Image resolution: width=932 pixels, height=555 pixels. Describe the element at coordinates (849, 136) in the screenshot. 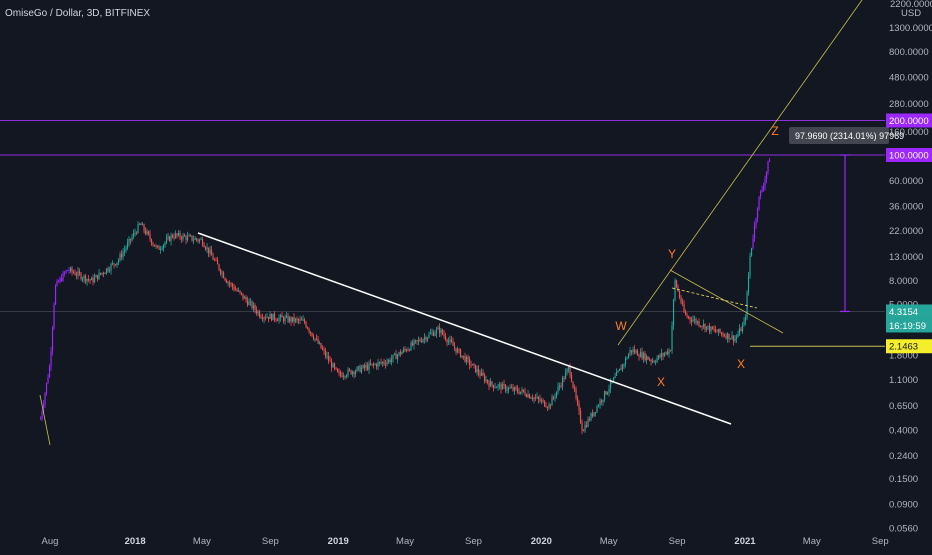

I see `measure-label: 97.9690 (2314.01%) 97969` at that location.